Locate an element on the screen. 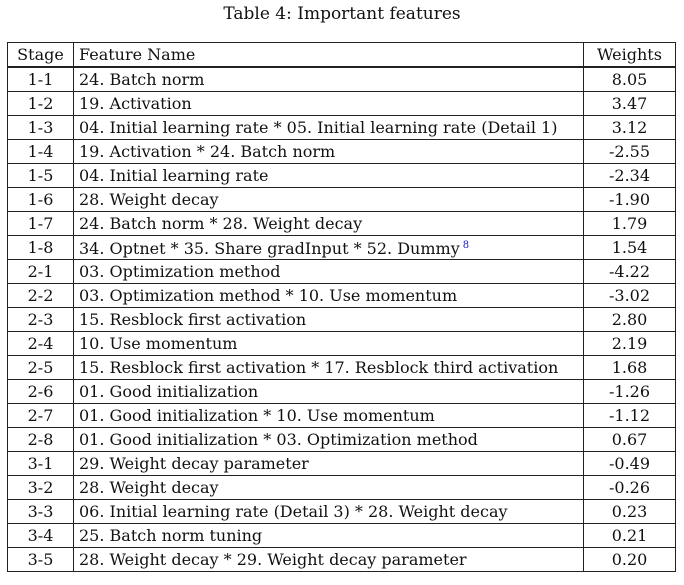 This screenshot has height=585, width=684. table-row: 1-7 24. Batch norm * 28. Weight decay 1.79 is located at coordinates (341, 223).